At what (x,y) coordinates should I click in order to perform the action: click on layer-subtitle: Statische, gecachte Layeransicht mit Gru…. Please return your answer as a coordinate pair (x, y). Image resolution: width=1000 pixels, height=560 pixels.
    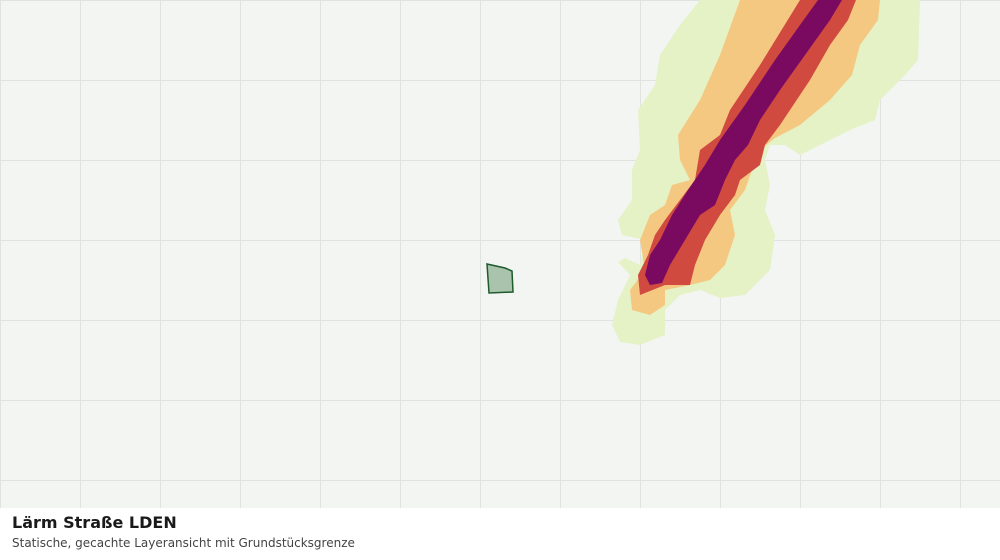
    Looking at the image, I should click on (183, 543).